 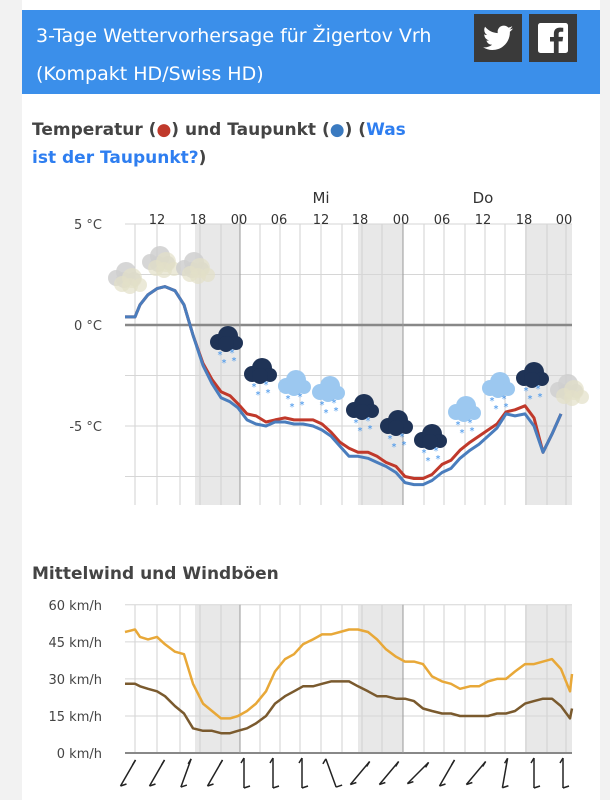 I want to click on title-text: ) (, so click(x=355, y=130).